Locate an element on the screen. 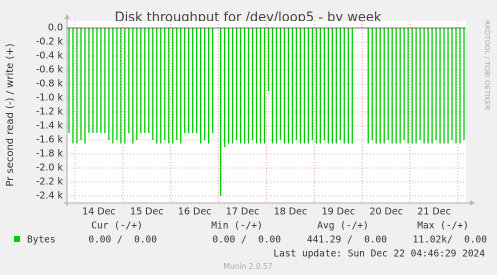 Image resolution: width=497 pixels, height=275 pixels. x-tick-label: 19 Dec is located at coordinates (339, 212).